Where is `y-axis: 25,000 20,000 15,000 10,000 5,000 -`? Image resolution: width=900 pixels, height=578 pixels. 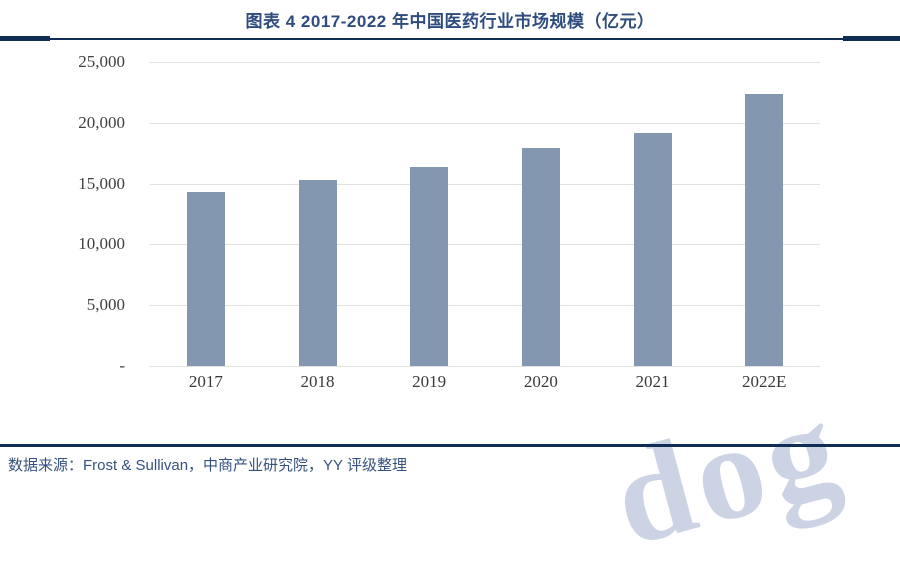
y-axis: 25,000 20,000 15,000 10,000 5,000 - is located at coordinates (77, 213).